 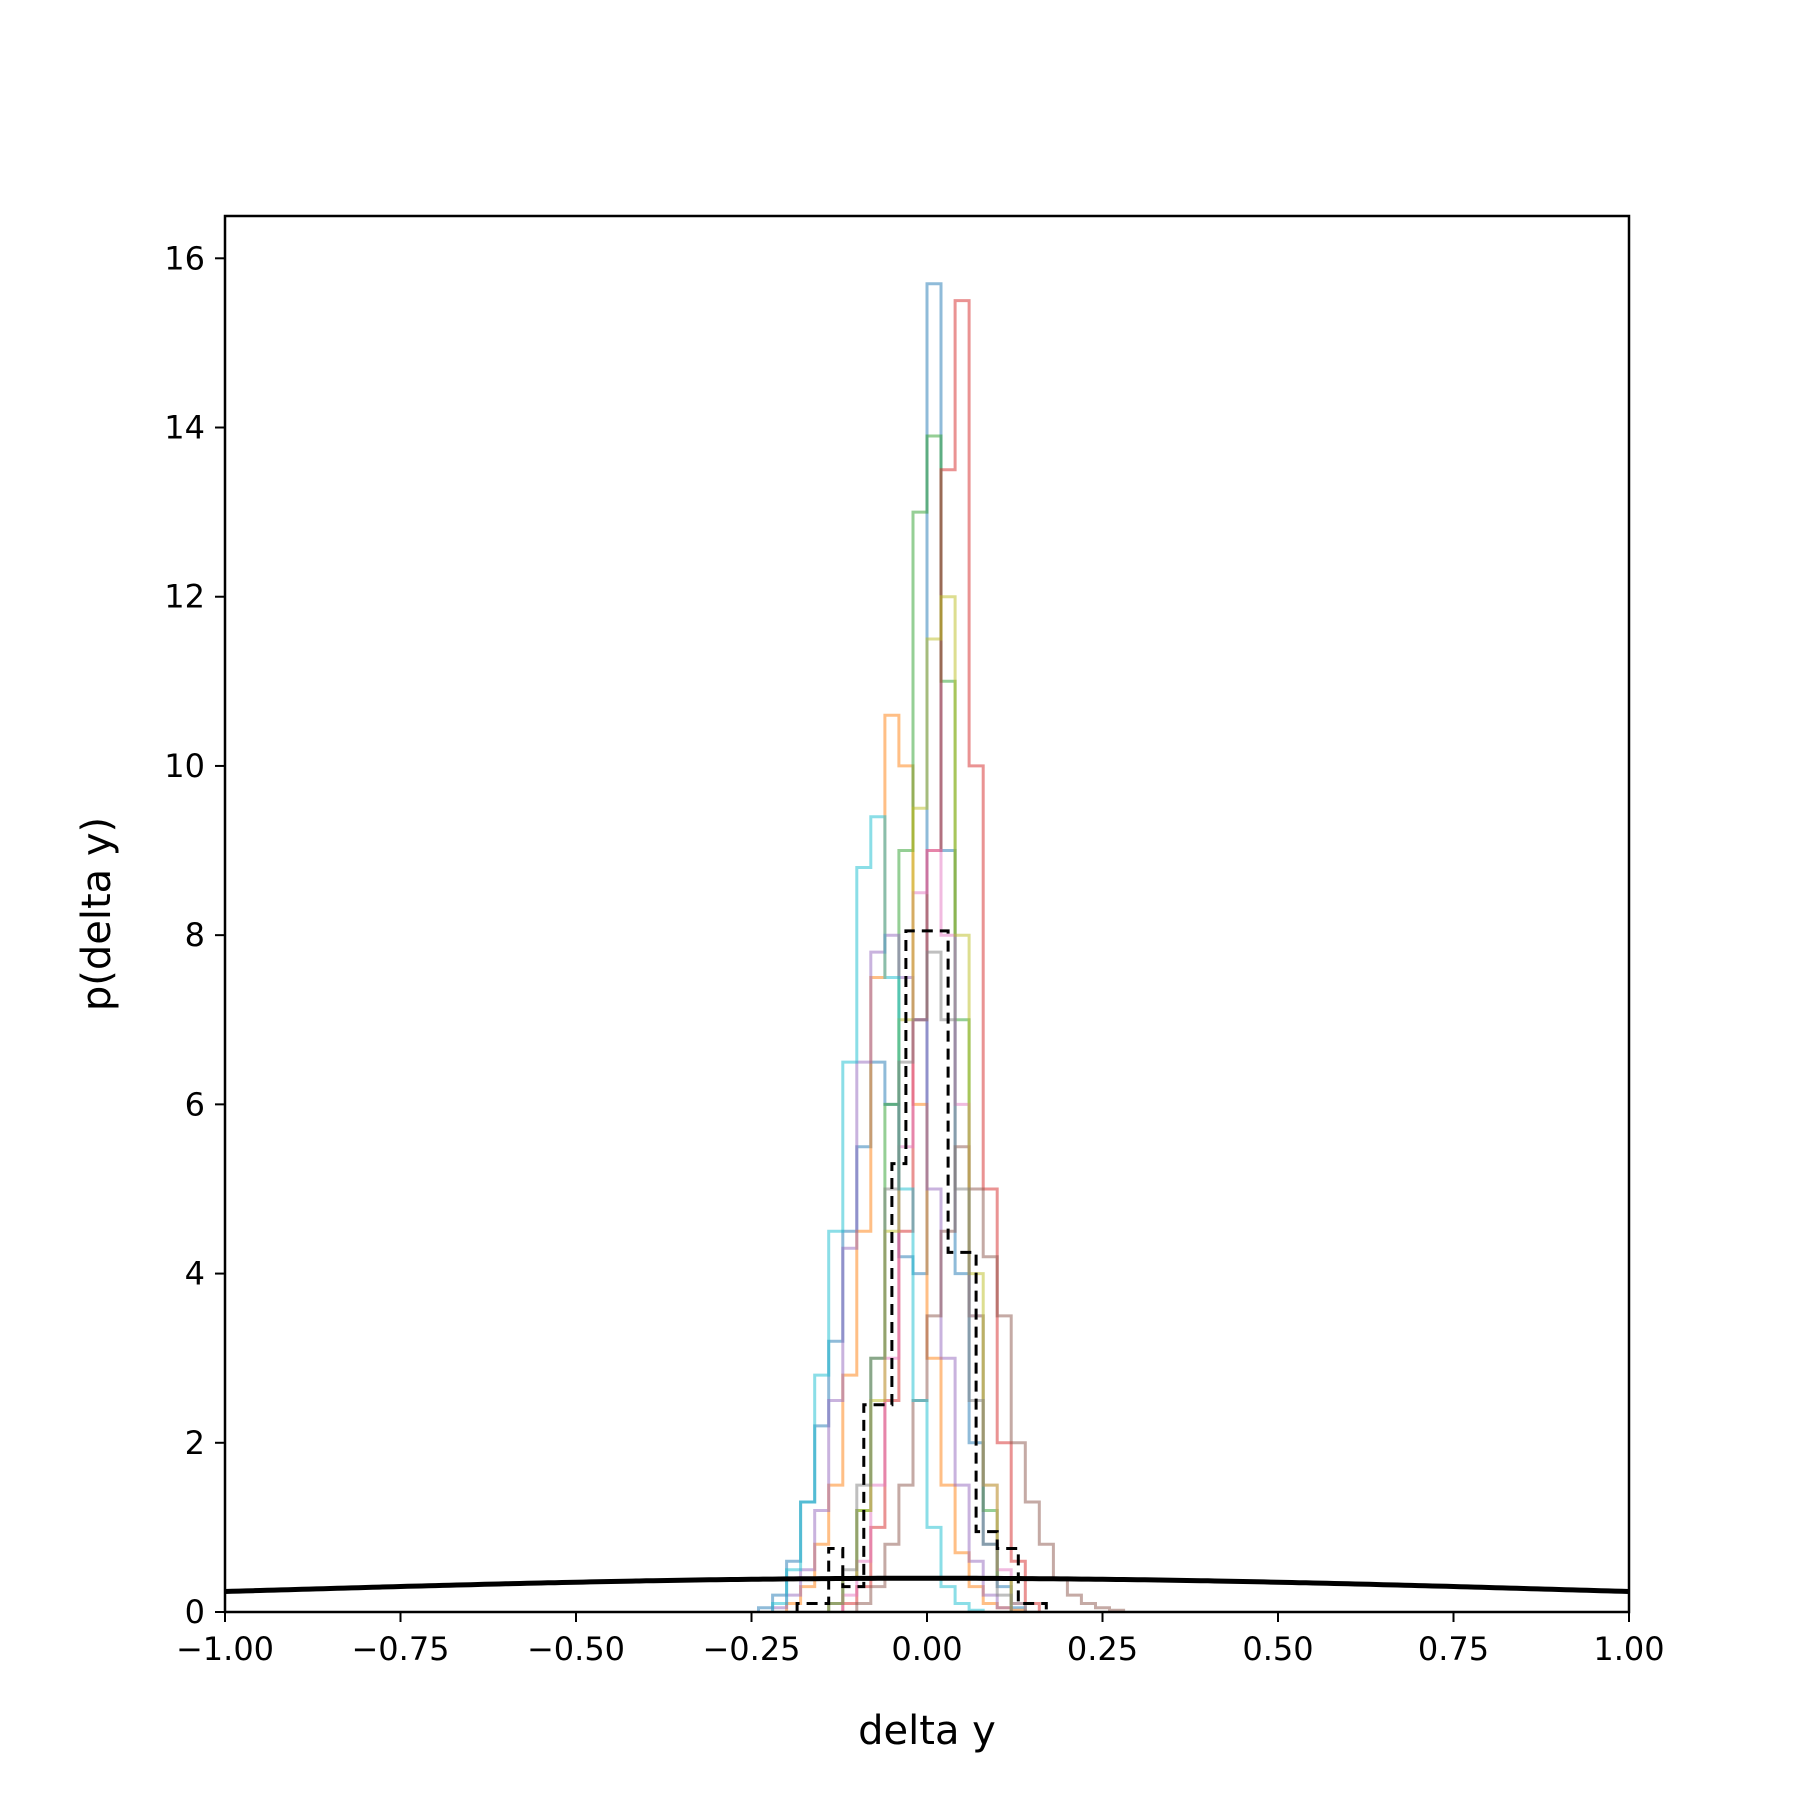 What do you see at coordinates (927, 1731) in the screenshot?
I see `x-axis-label: delta y` at bounding box center [927, 1731].